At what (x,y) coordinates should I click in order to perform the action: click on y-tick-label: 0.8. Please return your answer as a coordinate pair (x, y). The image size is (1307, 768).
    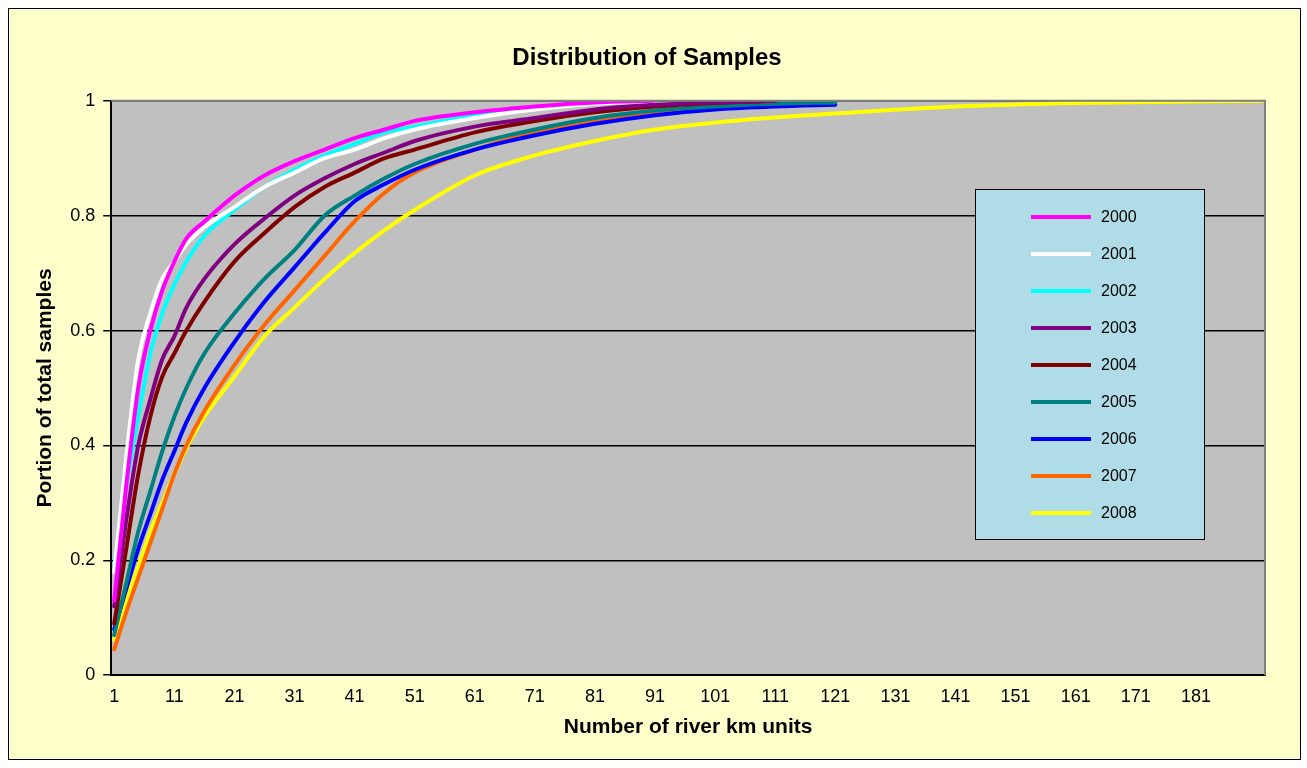
    Looking at the image, I should click on (83, 214).